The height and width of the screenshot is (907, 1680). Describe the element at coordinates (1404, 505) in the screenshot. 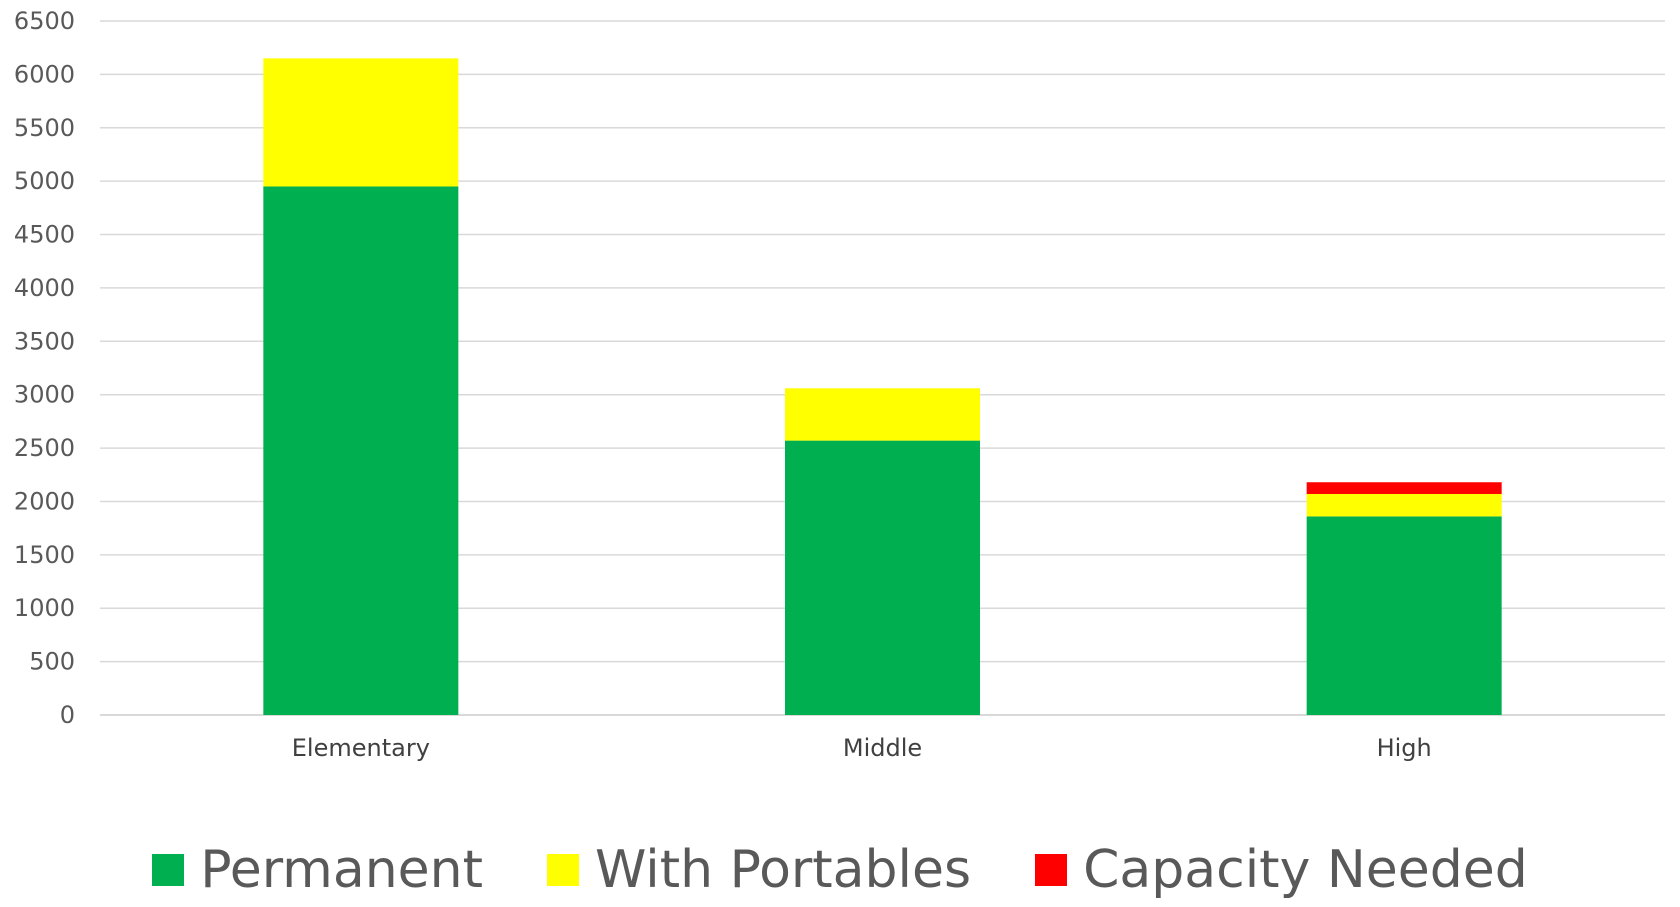

I see `bar-high-with-portables` at that location.